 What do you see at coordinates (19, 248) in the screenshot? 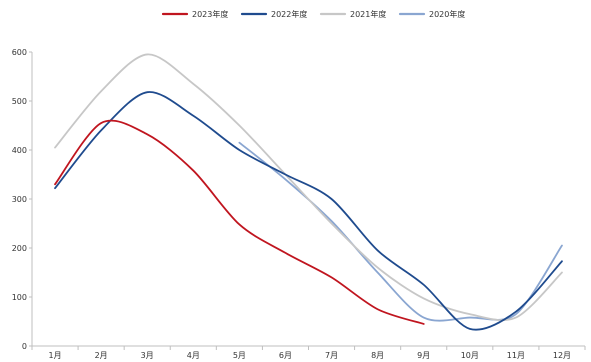
I see `y-tick-label: 200` at bounding box center [19, 248].